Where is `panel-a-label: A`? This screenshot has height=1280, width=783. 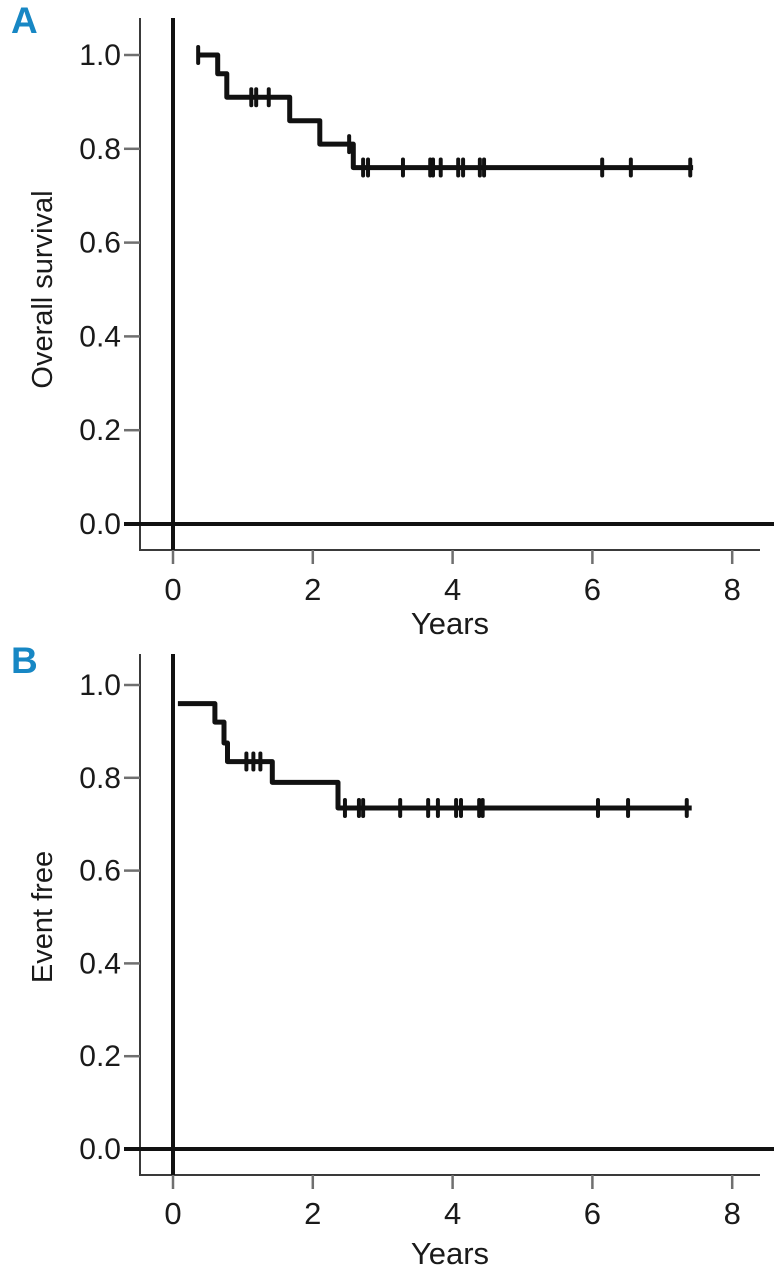 panel-a-label: A is located at coordinates (24, 20).